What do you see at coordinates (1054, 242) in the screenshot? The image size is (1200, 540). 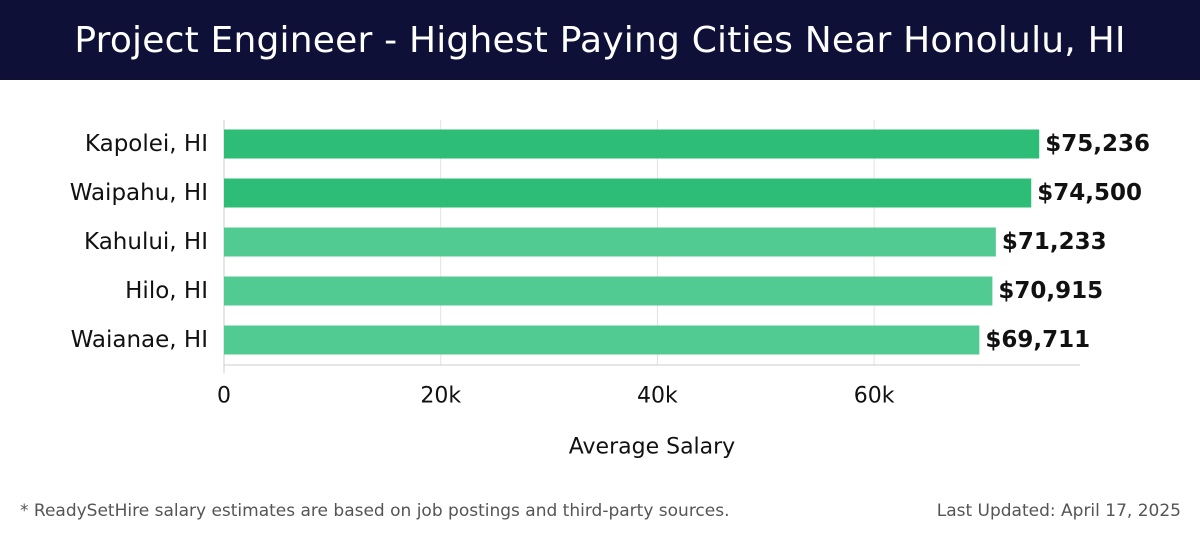 I see `value-label: $71,233` at bounding box center [1054, 242].